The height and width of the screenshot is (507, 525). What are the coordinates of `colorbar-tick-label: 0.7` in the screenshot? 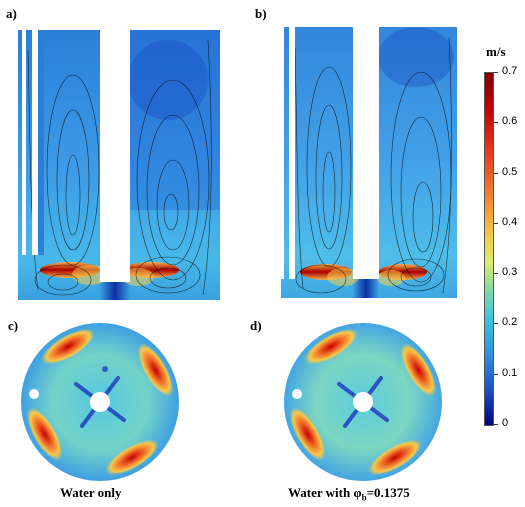 It's located at (510, 71).